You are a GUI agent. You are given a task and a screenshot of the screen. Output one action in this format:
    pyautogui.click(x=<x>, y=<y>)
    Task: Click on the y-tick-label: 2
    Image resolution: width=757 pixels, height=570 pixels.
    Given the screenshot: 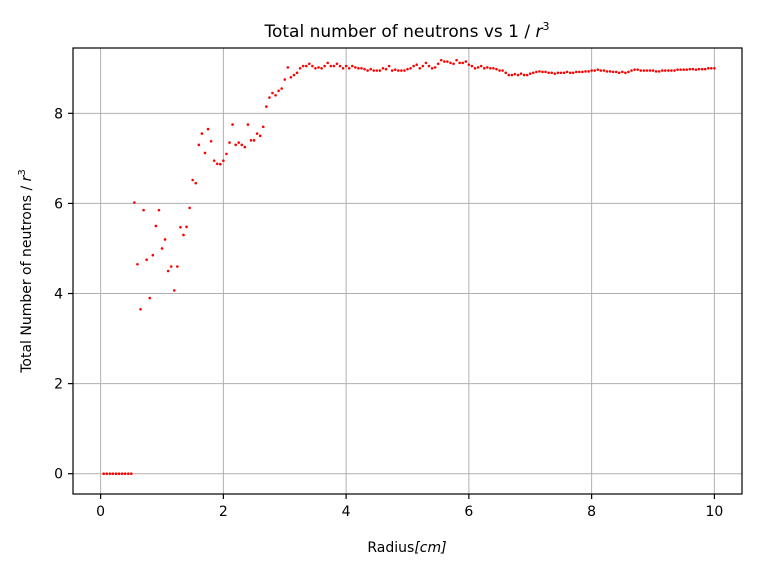 What is the action you would take?
    pyautogui.click(x=58, y=385)
    